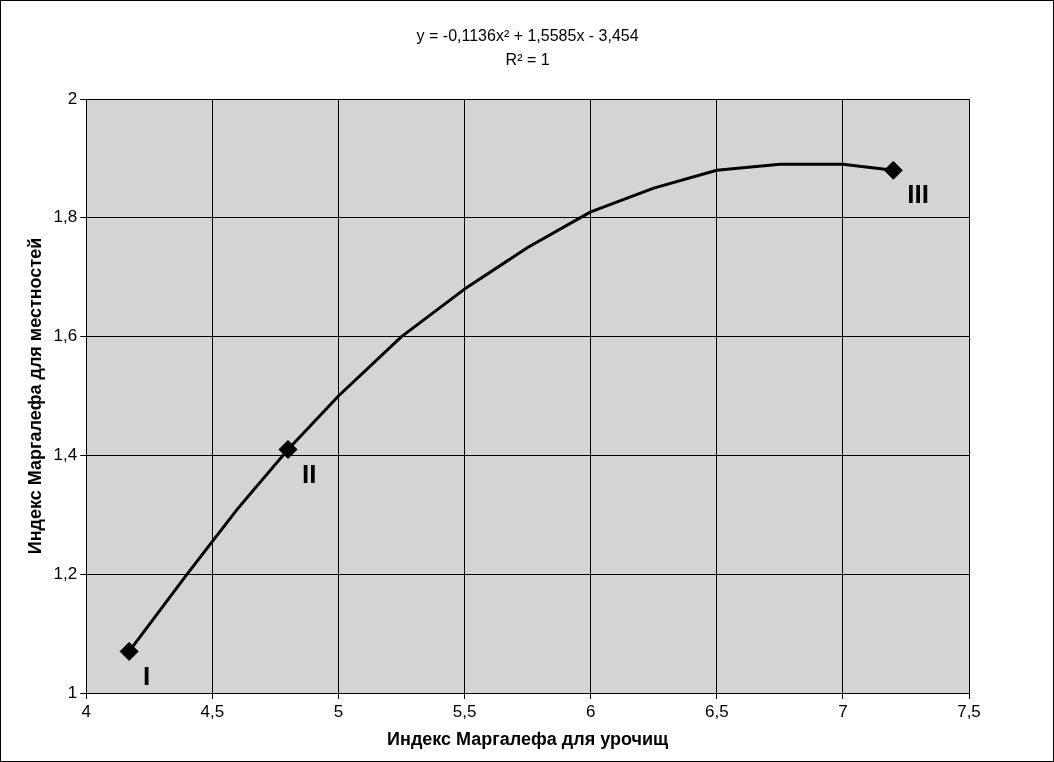  What do you see at coordinates (969, 711) in the screenshot?
I see `x-tick-label: 7,5` at bounding box center [969, 711].